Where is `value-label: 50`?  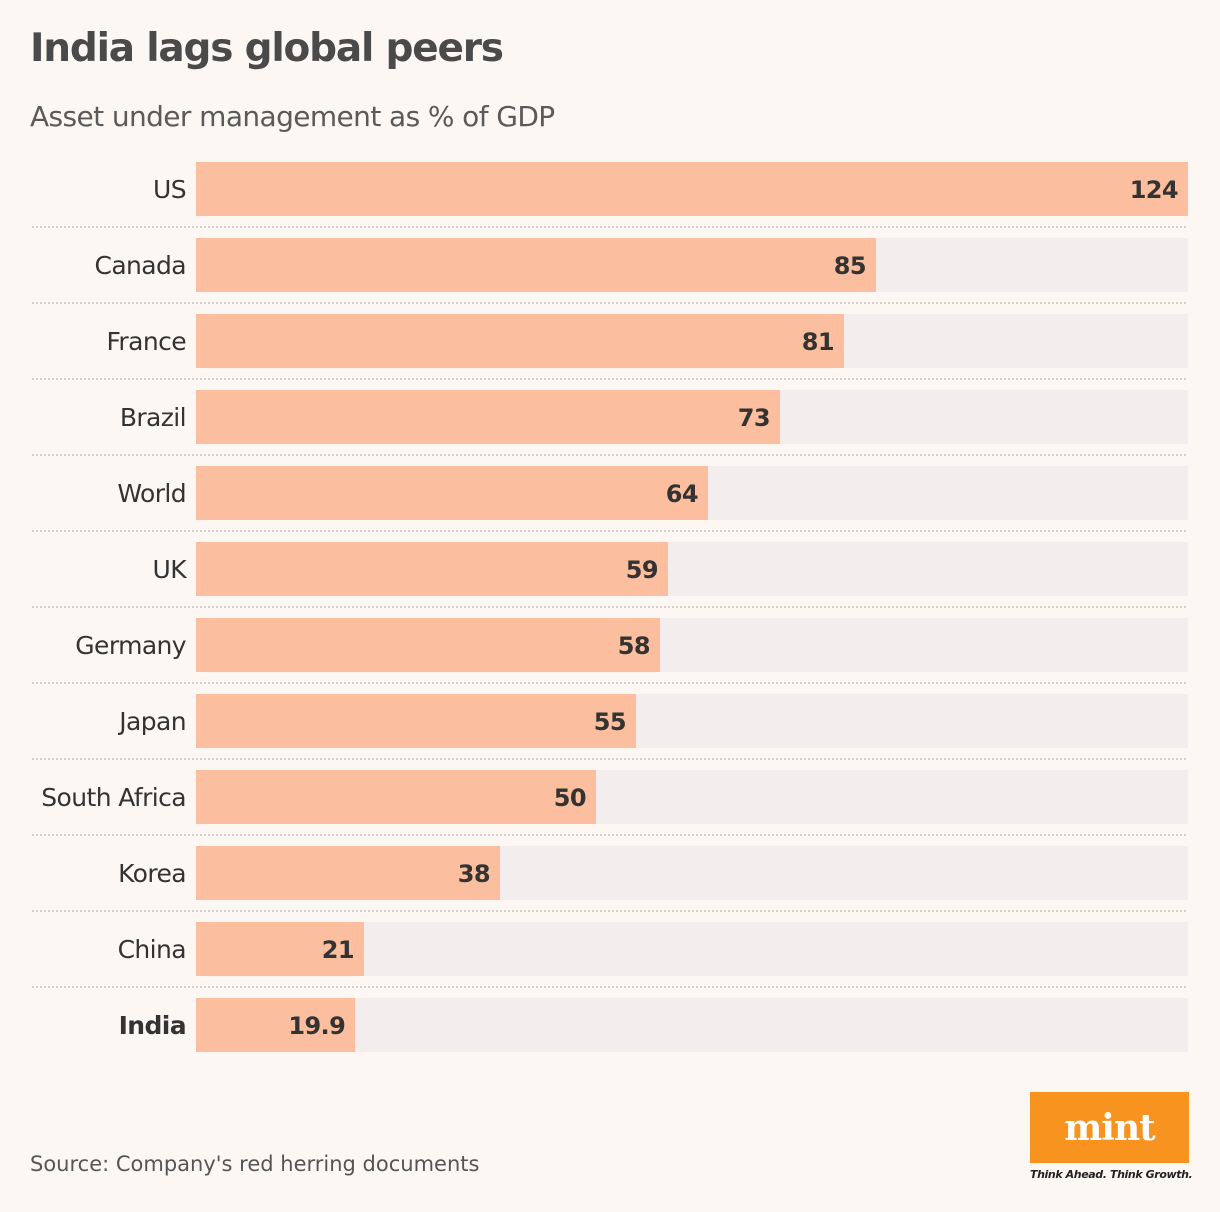 value-label: 50 is located at coordinates (570, 798).